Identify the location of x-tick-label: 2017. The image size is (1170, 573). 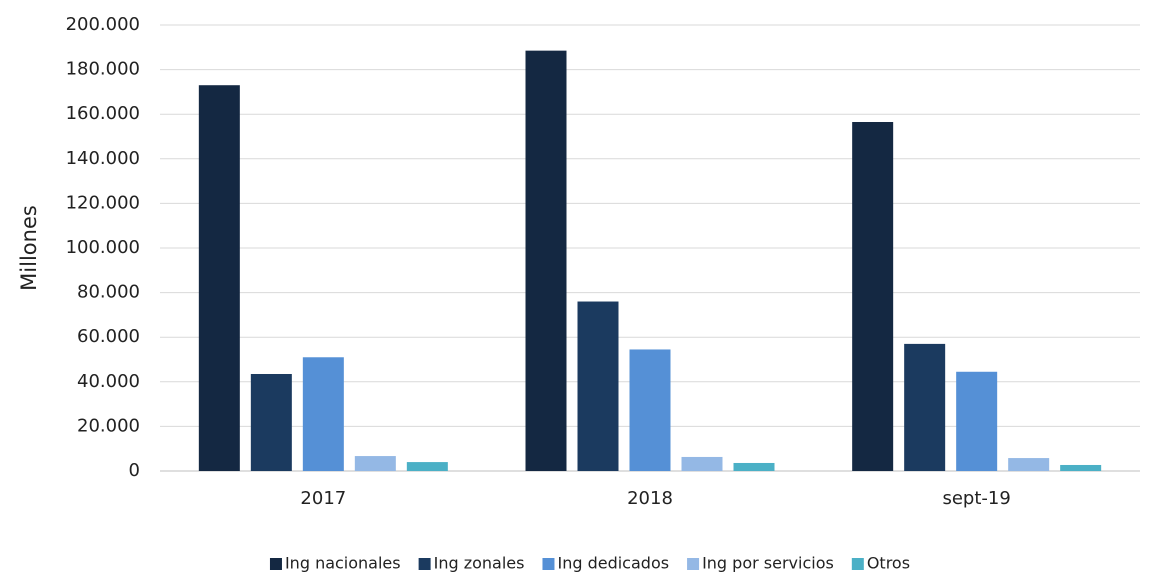
(323, 498).